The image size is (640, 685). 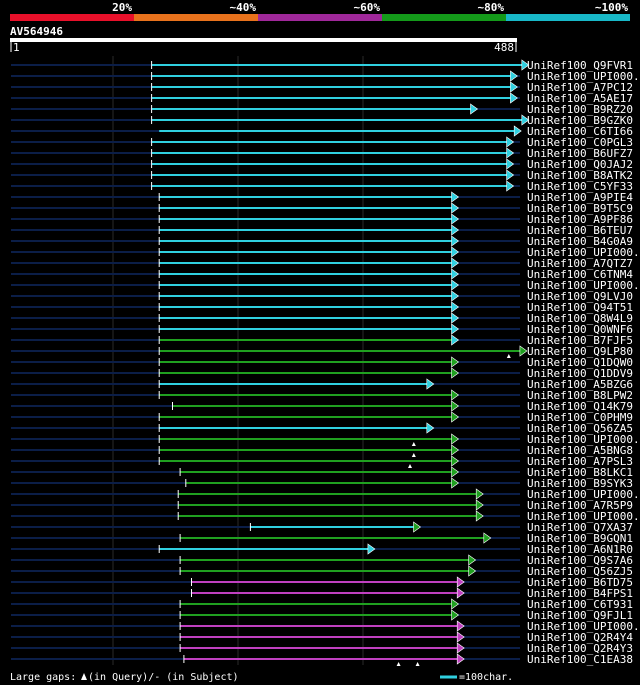 I want to click on hit-label: UniRef100_A6N1R0, so click(x=580, y=549).